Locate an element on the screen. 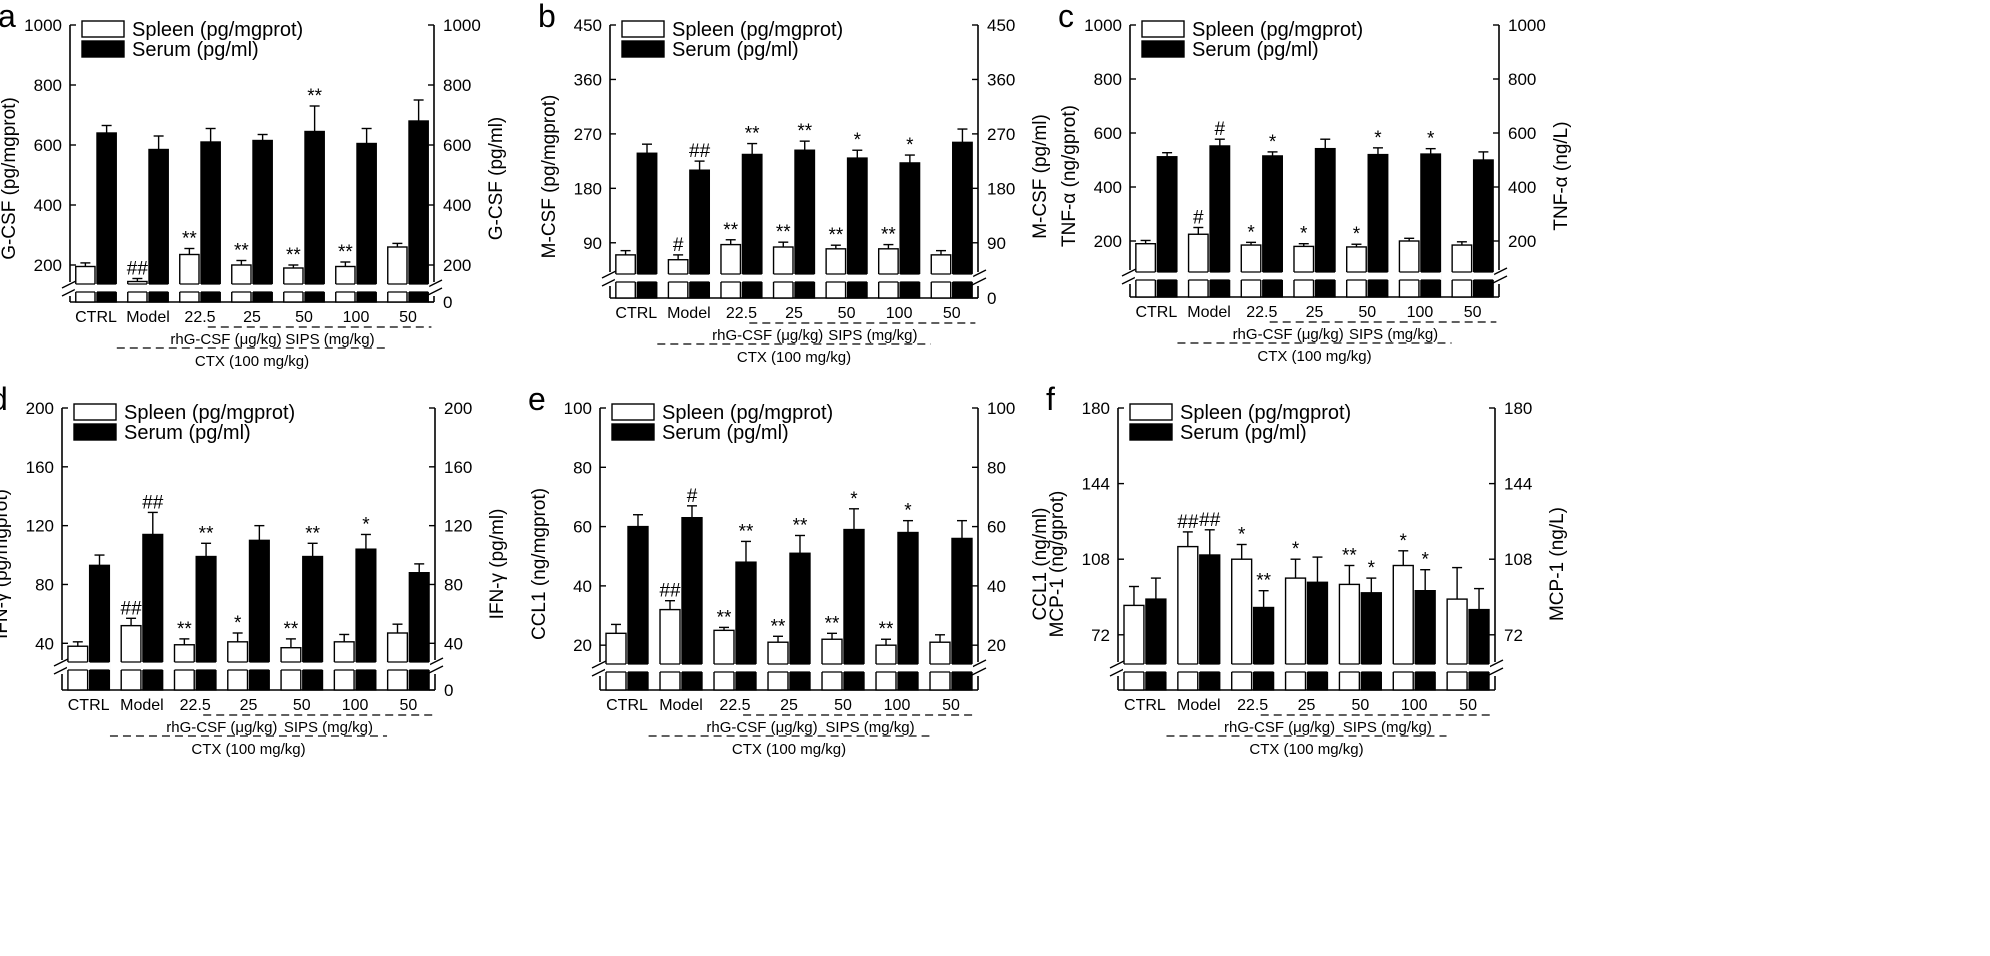 The height and width of the screenshot is (956, 1990). x-tick-label: 25 is located at coordinates (1315, 312).